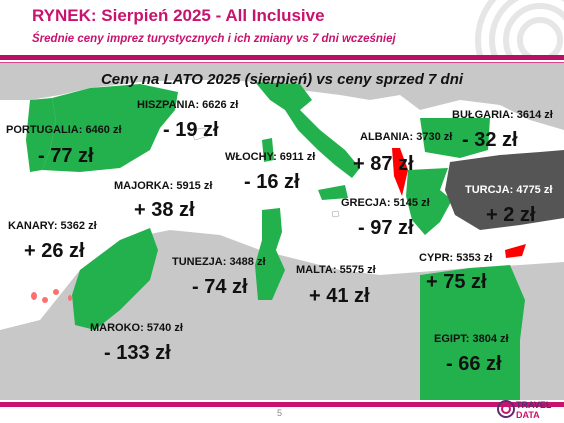 Image resolution: width=564 pixels, height=423 pixels. What do you see at coordinates (506, 409) in the screenshot?
I see `travel-data-logo-icon` at bounding box center [506, 409].